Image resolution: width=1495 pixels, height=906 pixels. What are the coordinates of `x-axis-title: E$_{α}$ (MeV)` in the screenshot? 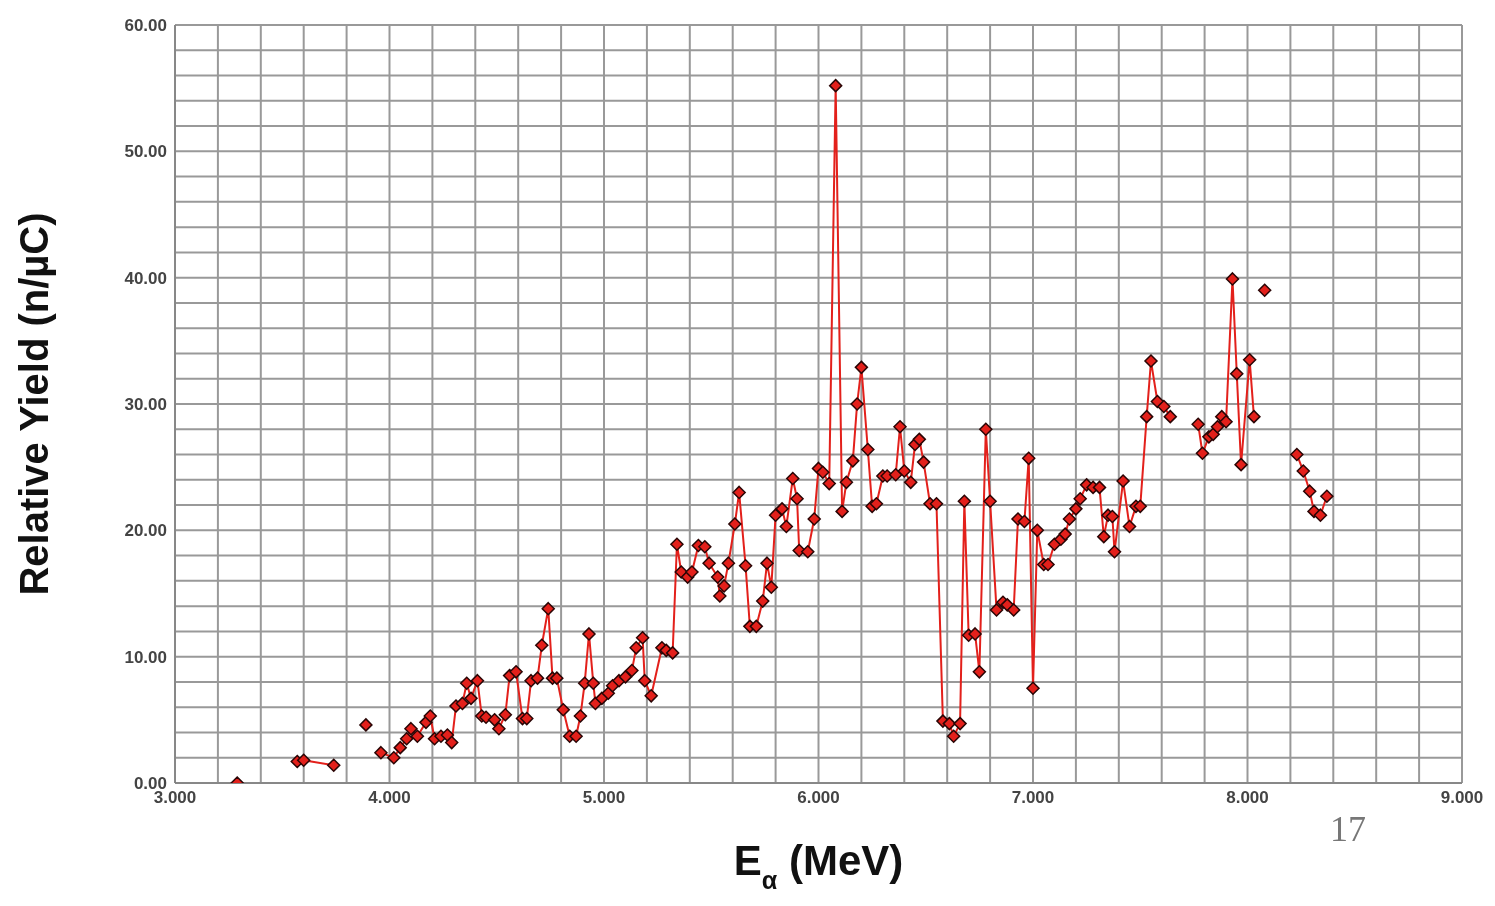 It's located at (818, 865).